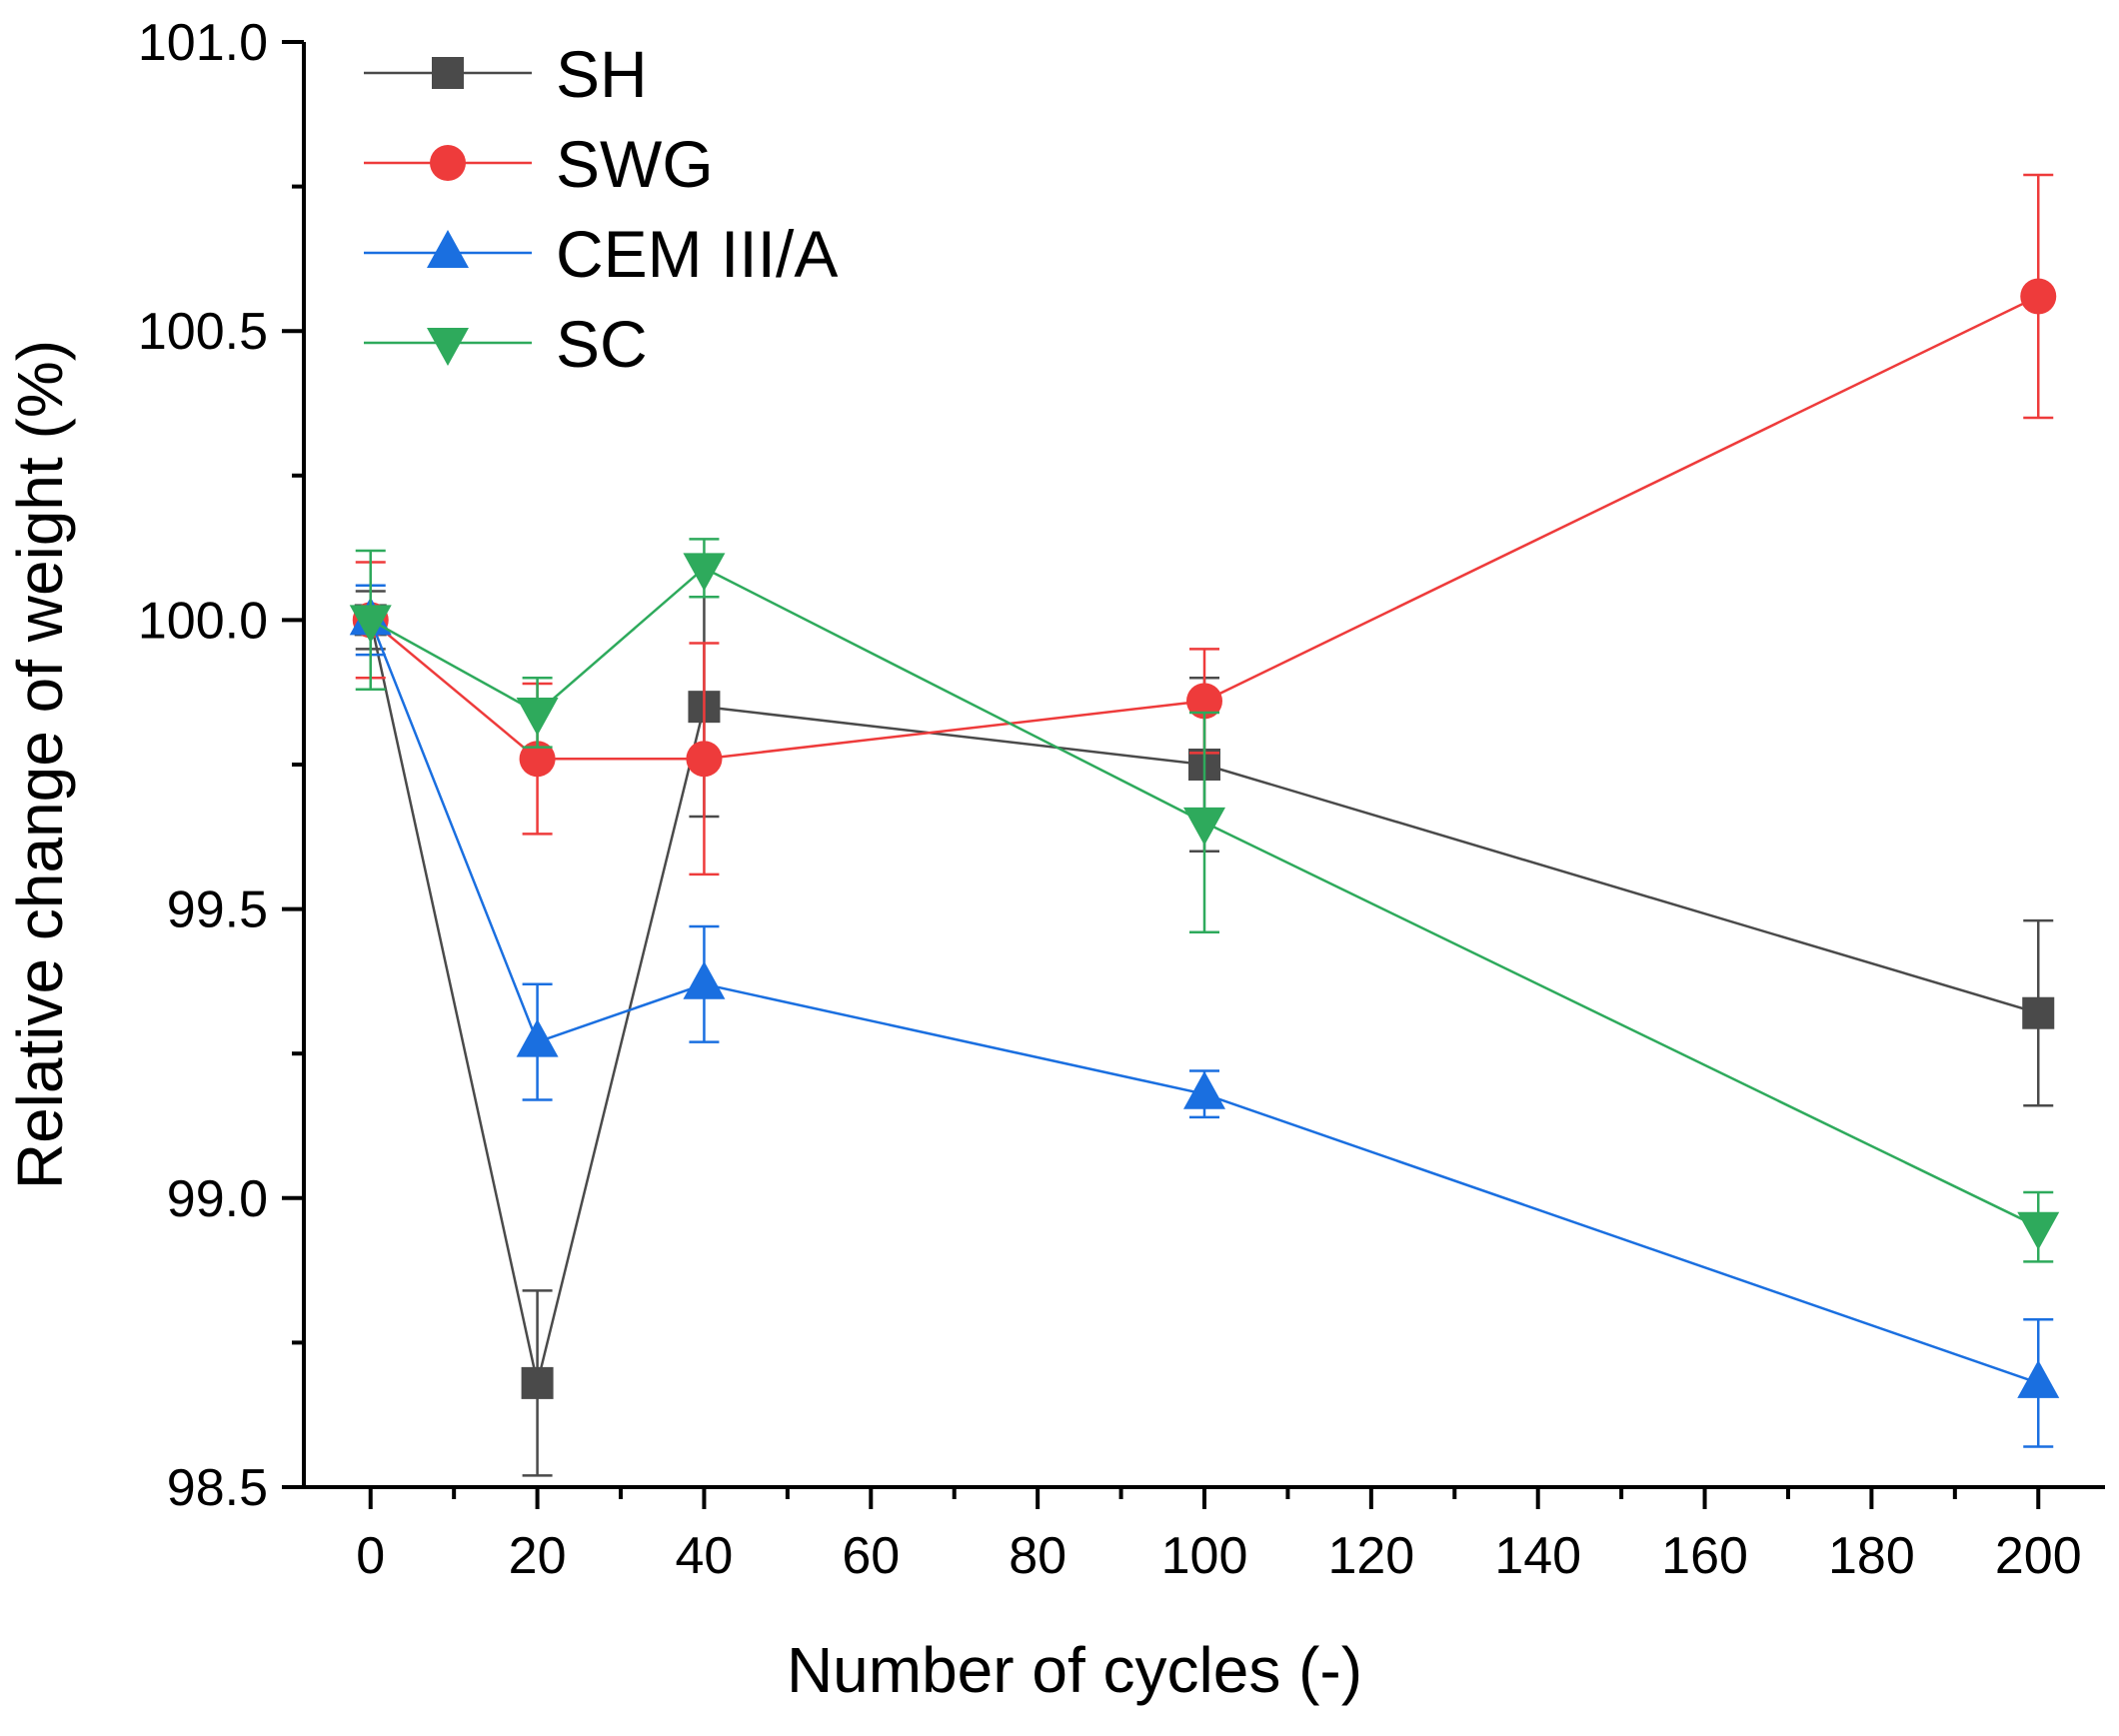 The height and width of the screenshot is (1736, 2119). Describe the element at coordinates (1037, 1556) in the screenshot. I see `x-tick-label: 80` at that location.